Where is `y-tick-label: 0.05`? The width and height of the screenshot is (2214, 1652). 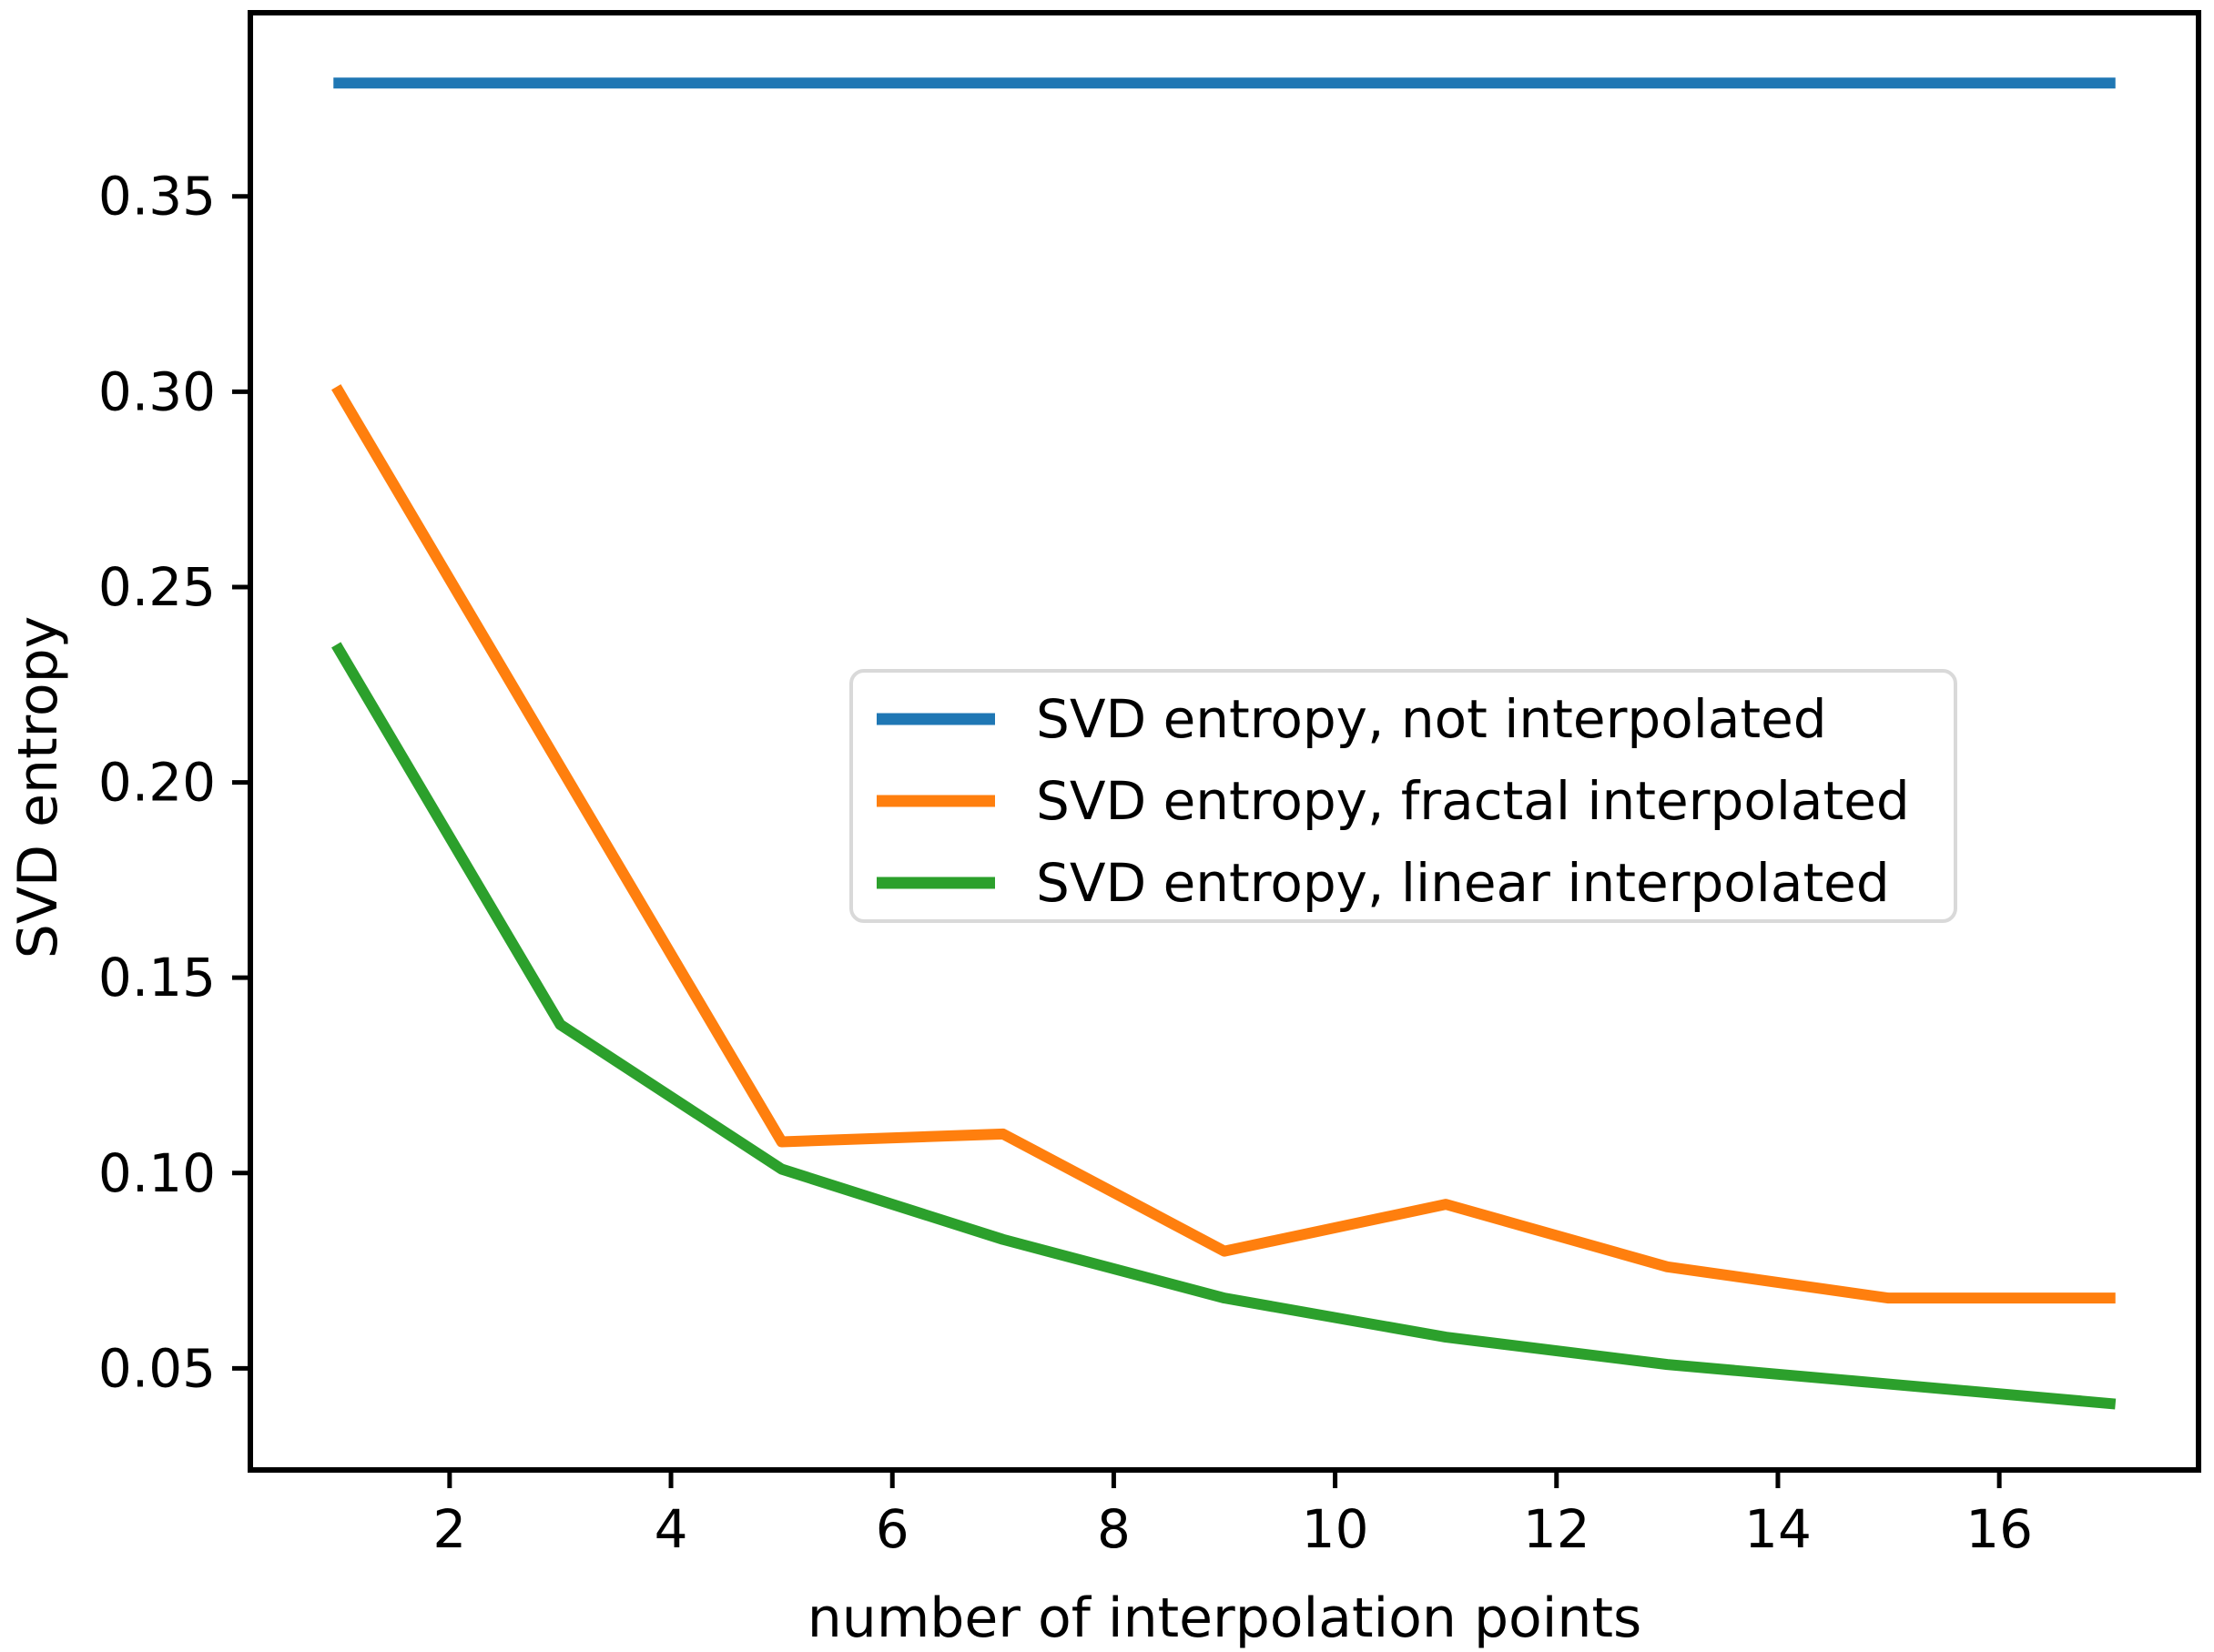
y-tick-label: 0.05 is located at coordinates (157, 1368).